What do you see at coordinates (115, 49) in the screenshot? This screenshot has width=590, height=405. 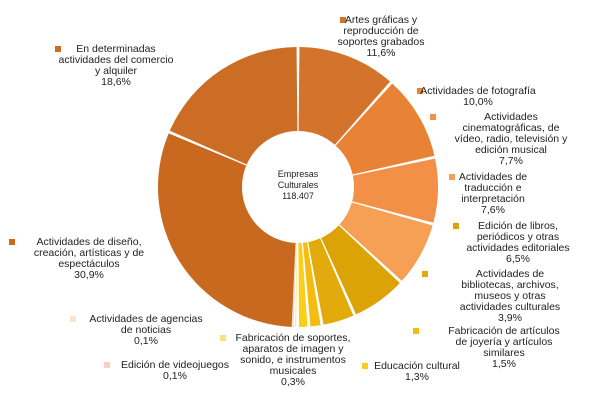 I see `slice-label-line-12: En determinadas` at bounding box center [115, 49].